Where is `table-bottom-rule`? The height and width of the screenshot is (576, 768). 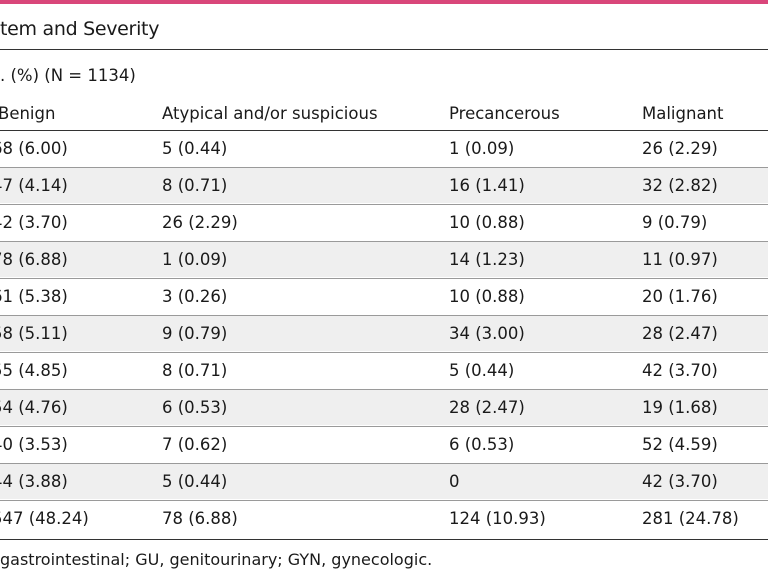 table-bottom-rule is located at coordinates (384, 539).